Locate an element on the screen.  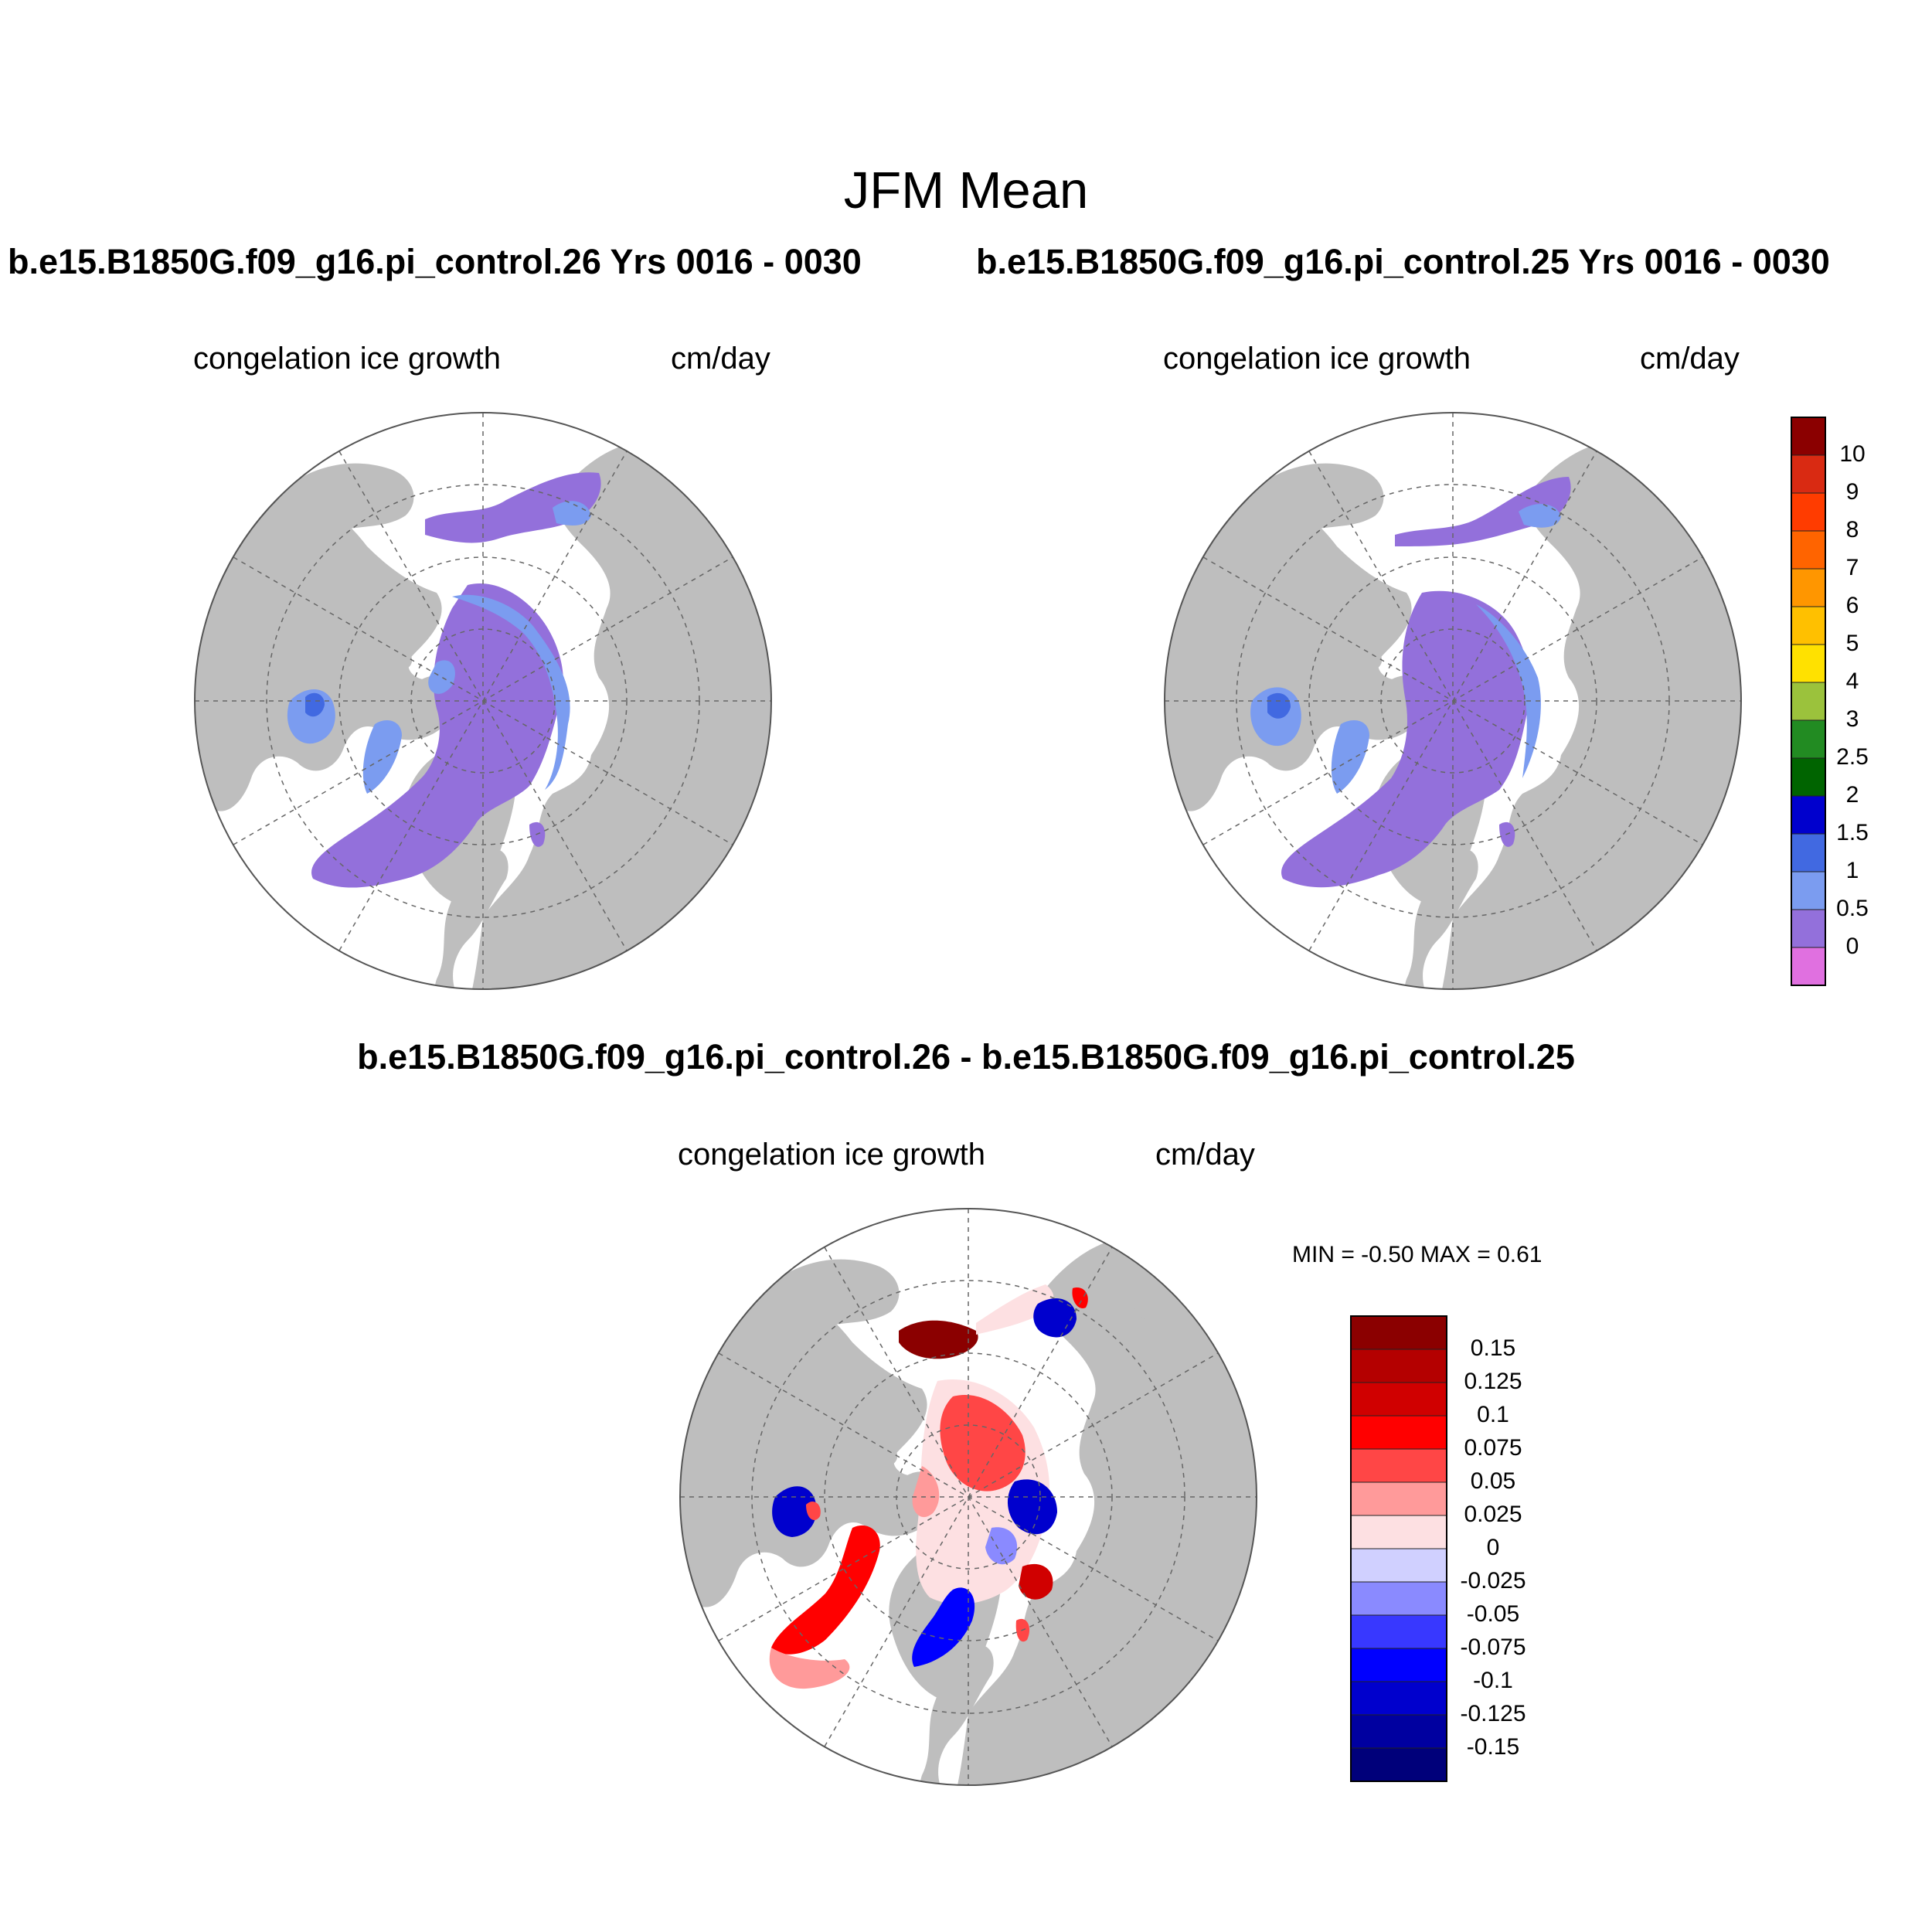
difference-colorbar is located at coordinates (1398, 1548).